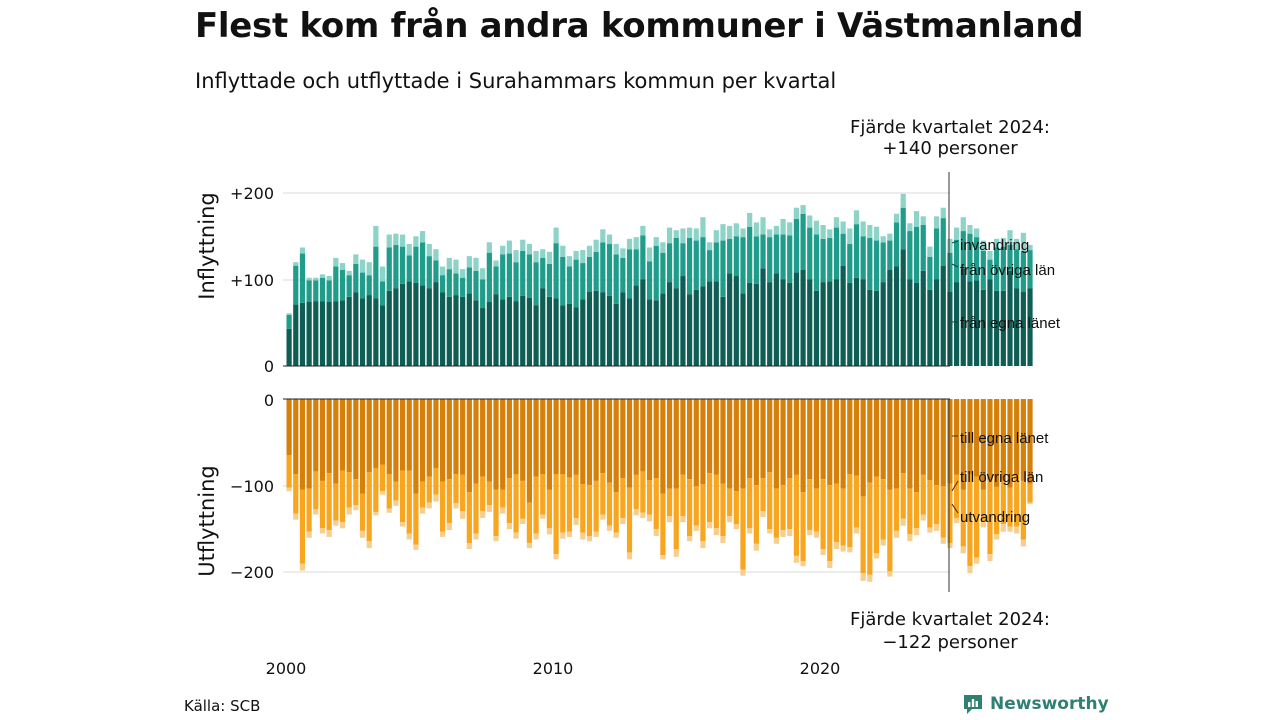 Image resolution: width=1280 pixels, height=720 pixels. What do you see at coordinates (1035, 704) in the screenshot?
I see `brand-logo: Newsworthy` at bounding box center [1035, 704].